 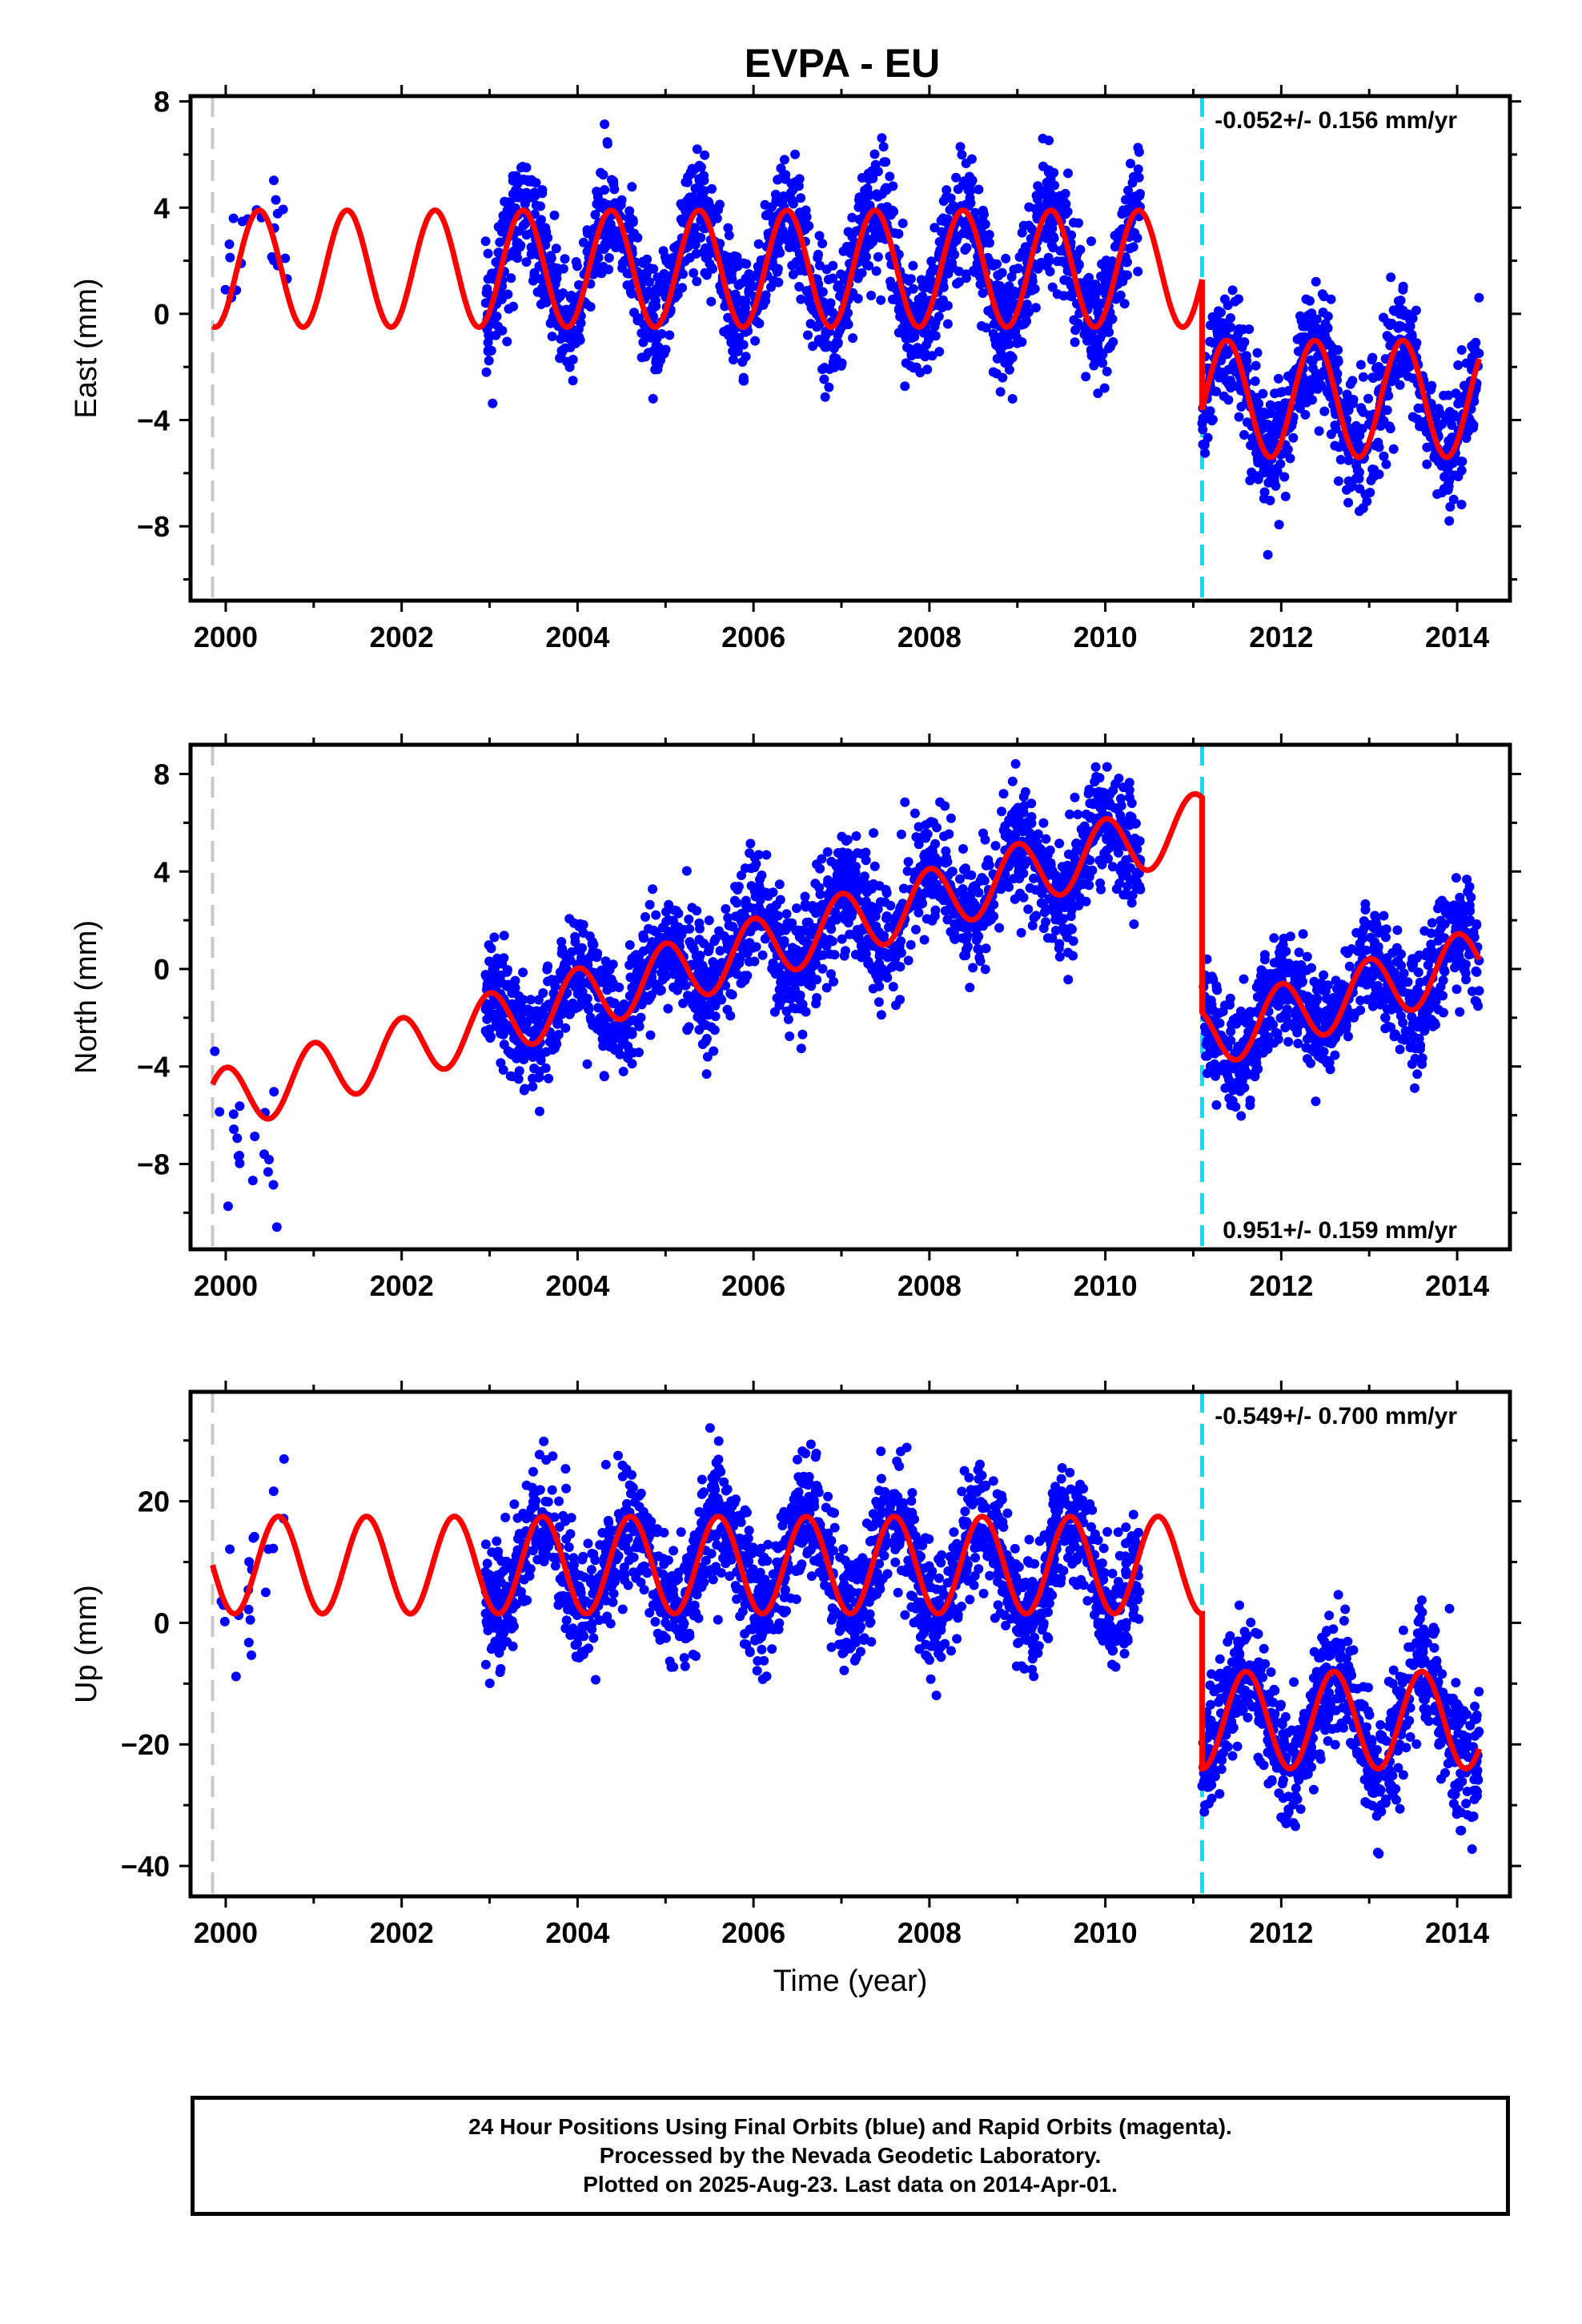 What do you see at coordinates (1106, 637) in the screenshot?
I see `x-tick-label: 2010` at bounding box center [1106, 637].